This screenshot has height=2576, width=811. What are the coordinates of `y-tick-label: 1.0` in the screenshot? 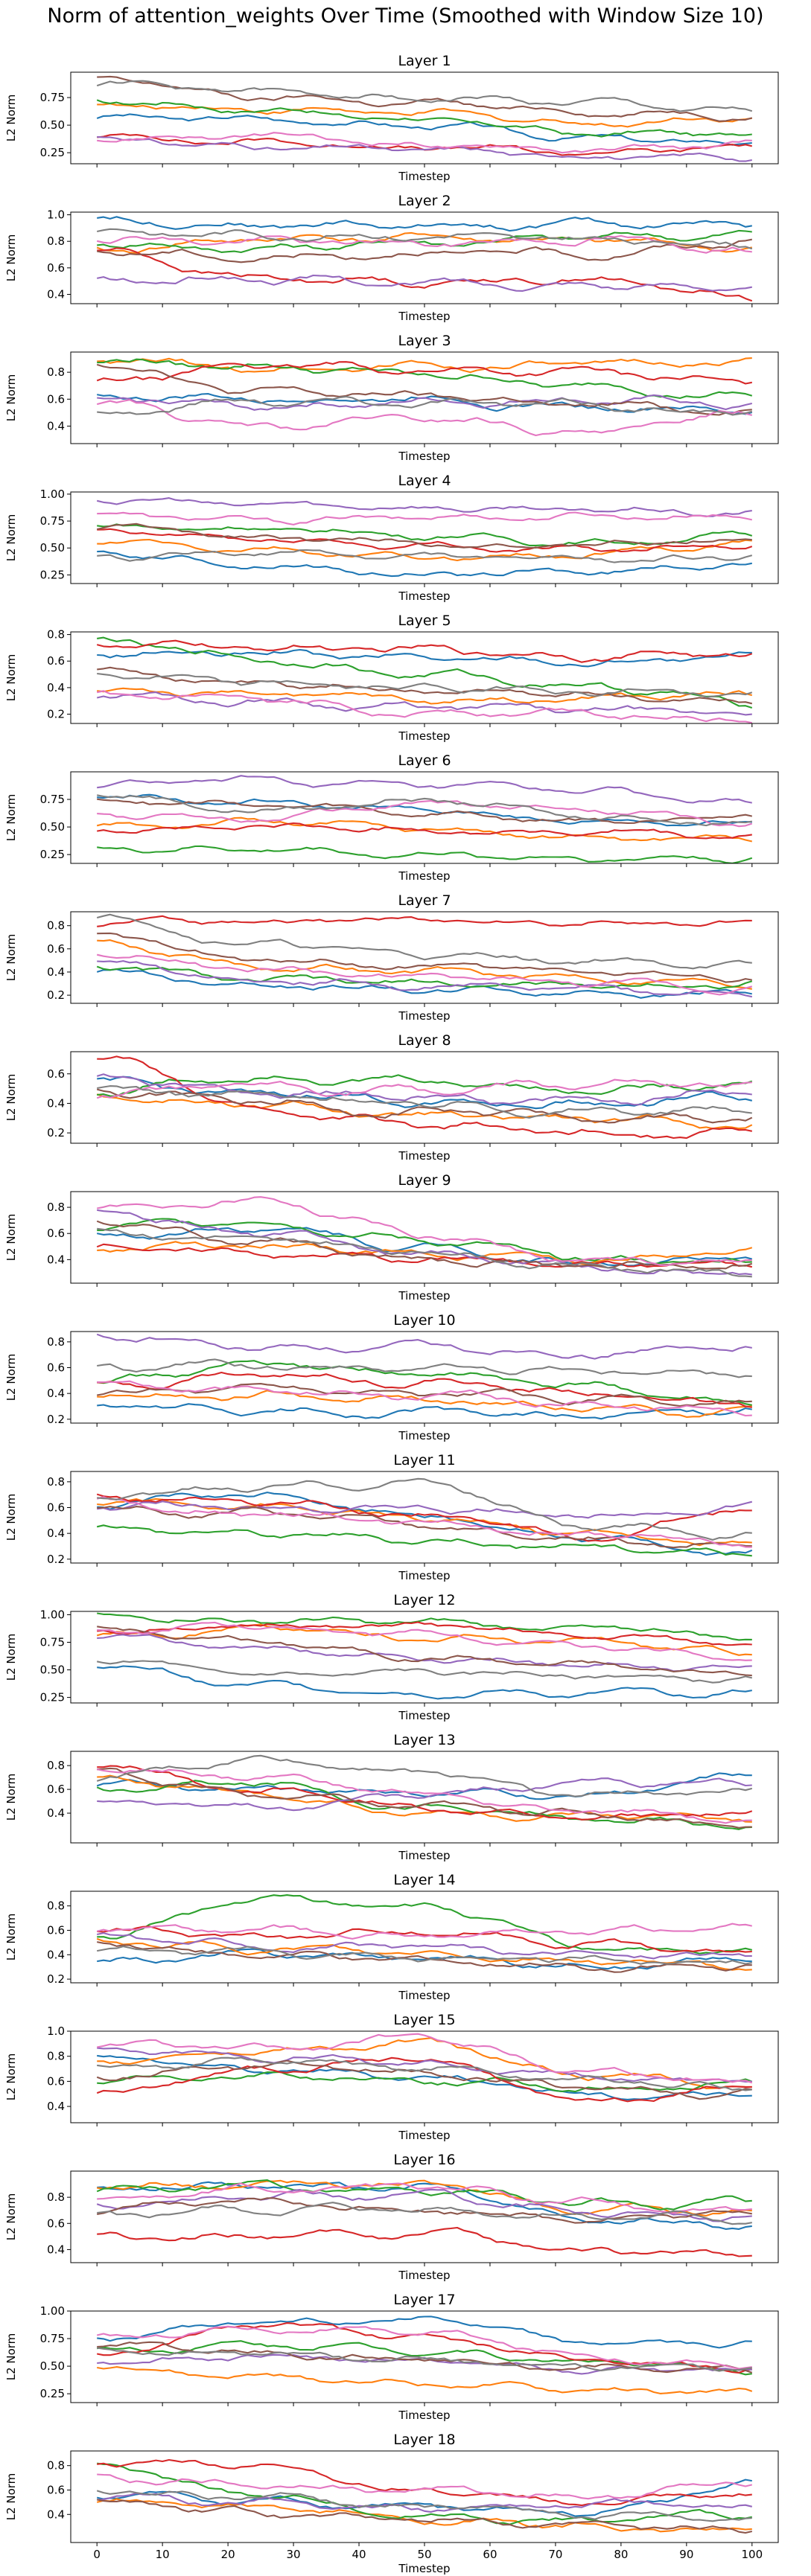 It's located at (56, 2031).